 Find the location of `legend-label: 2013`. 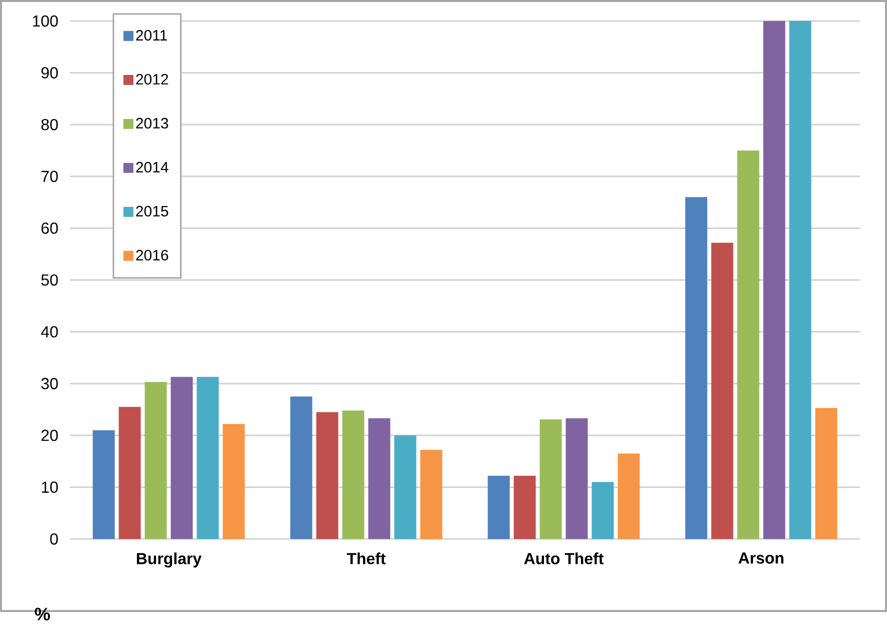

legend-label: 2013 is located at coordinates (152, 123).